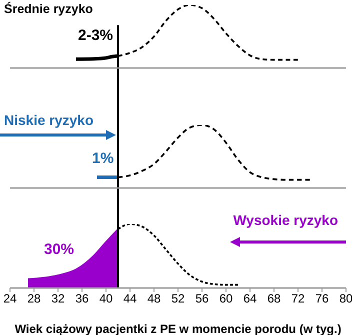 The width and height of the screenshot is (360, 335). I want to click on x-tick-label: 56, so click(202, 299).